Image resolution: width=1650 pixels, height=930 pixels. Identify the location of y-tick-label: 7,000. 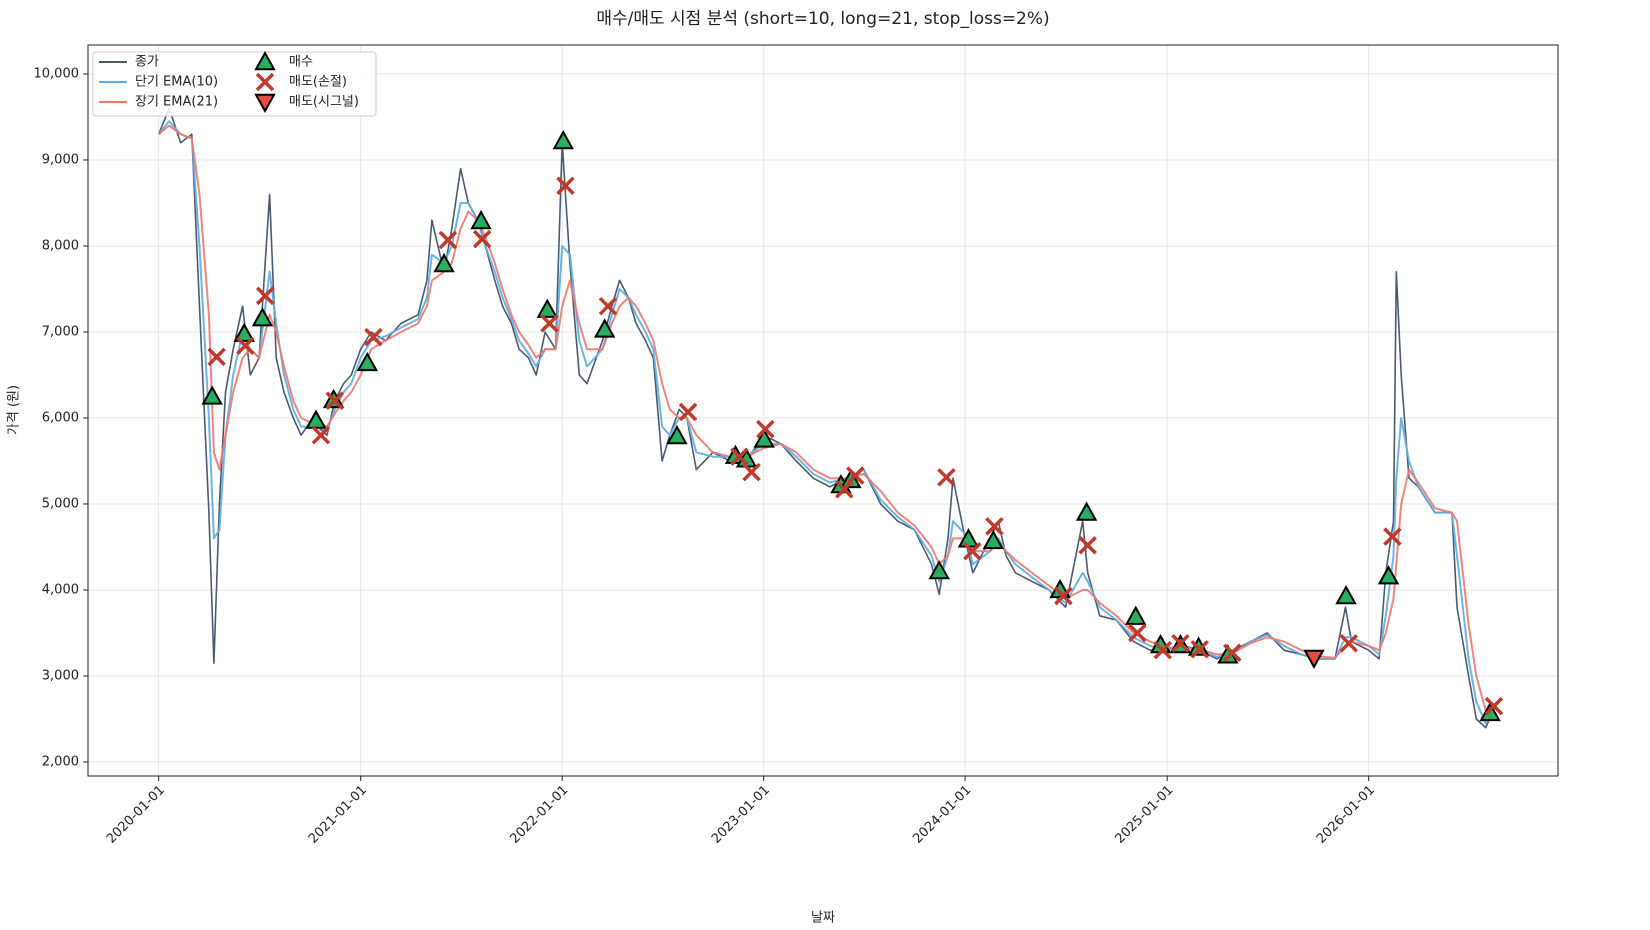
(60, 331).